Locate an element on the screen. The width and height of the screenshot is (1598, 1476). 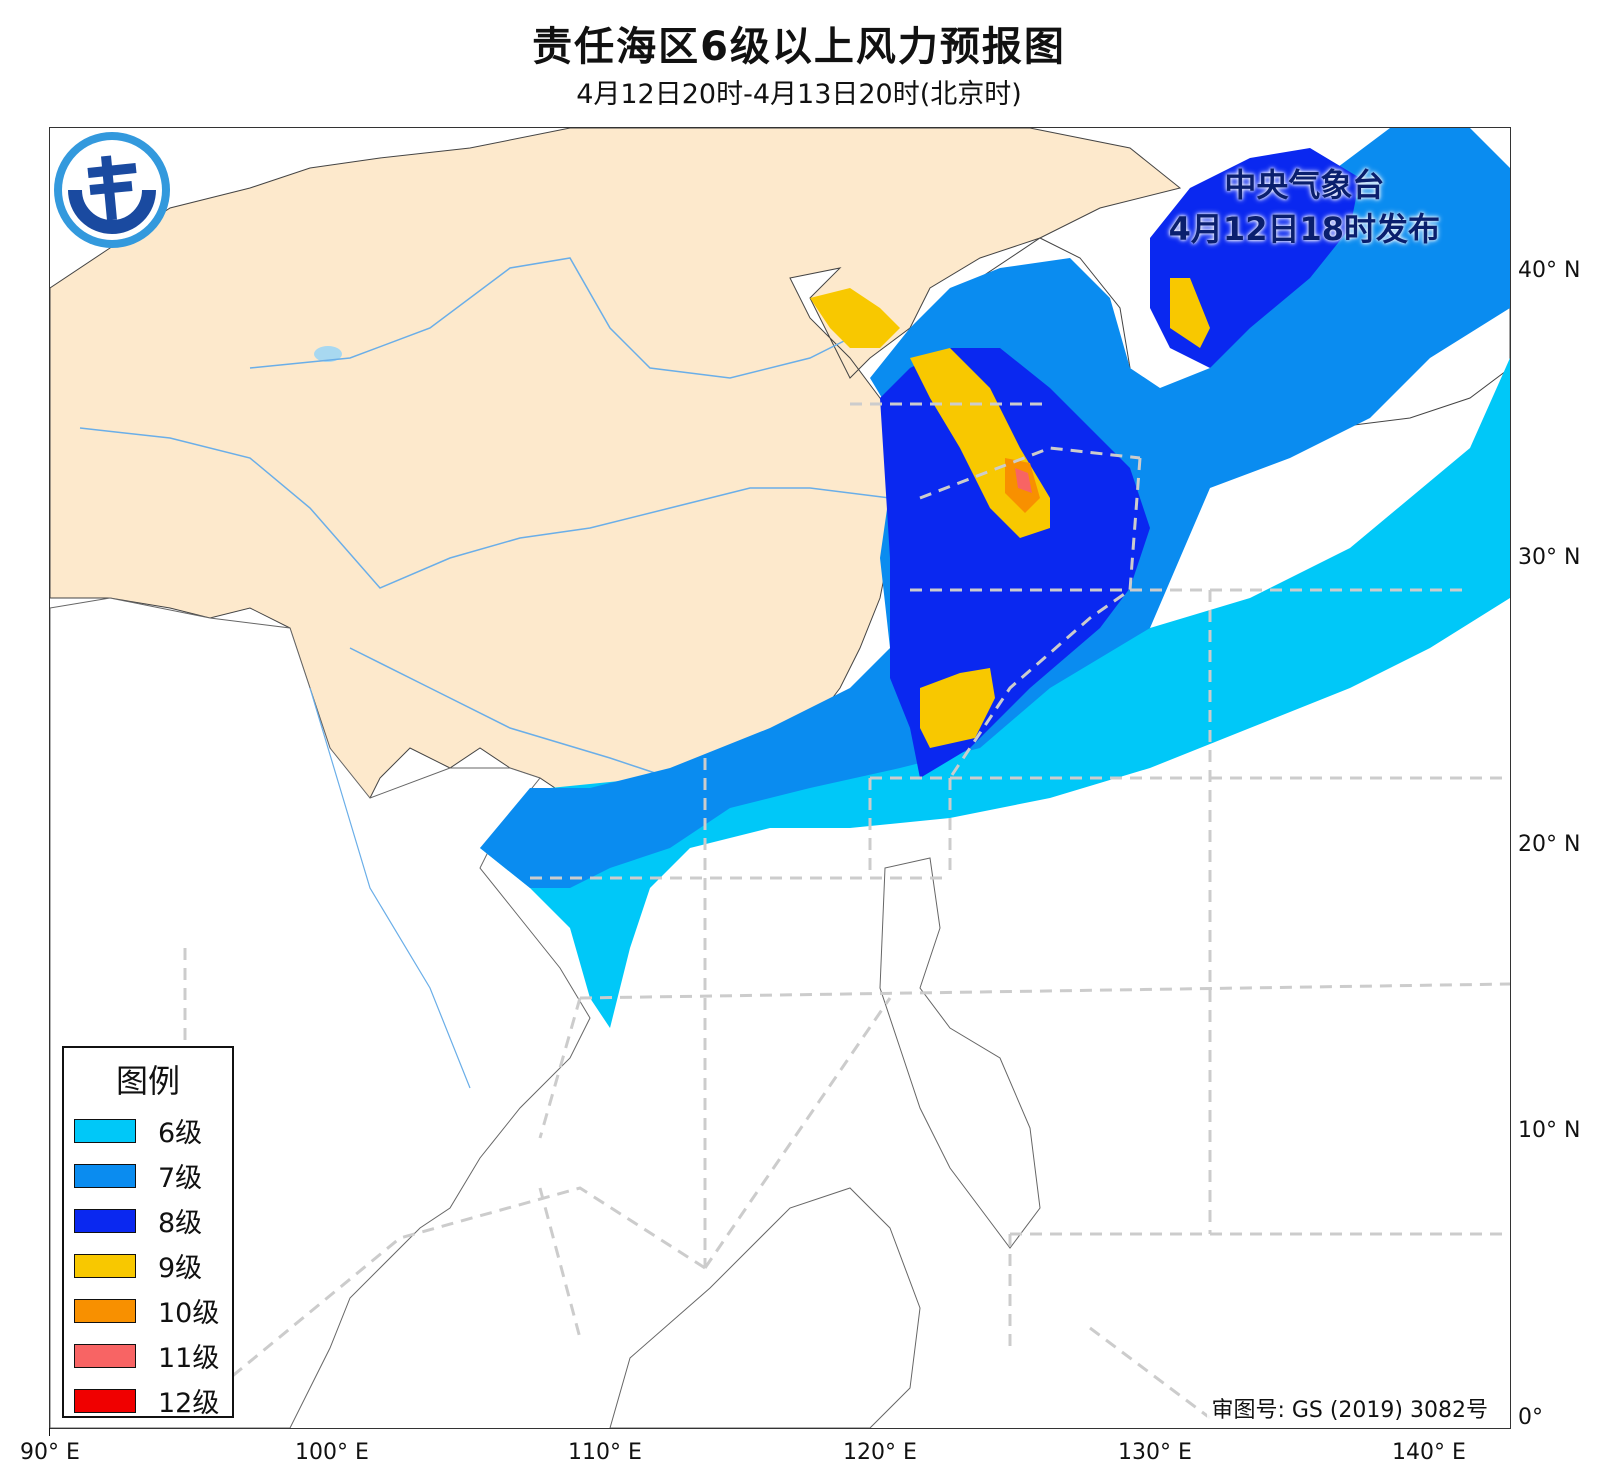
legend-label: 7级 is located at coordinates (180, 1178).